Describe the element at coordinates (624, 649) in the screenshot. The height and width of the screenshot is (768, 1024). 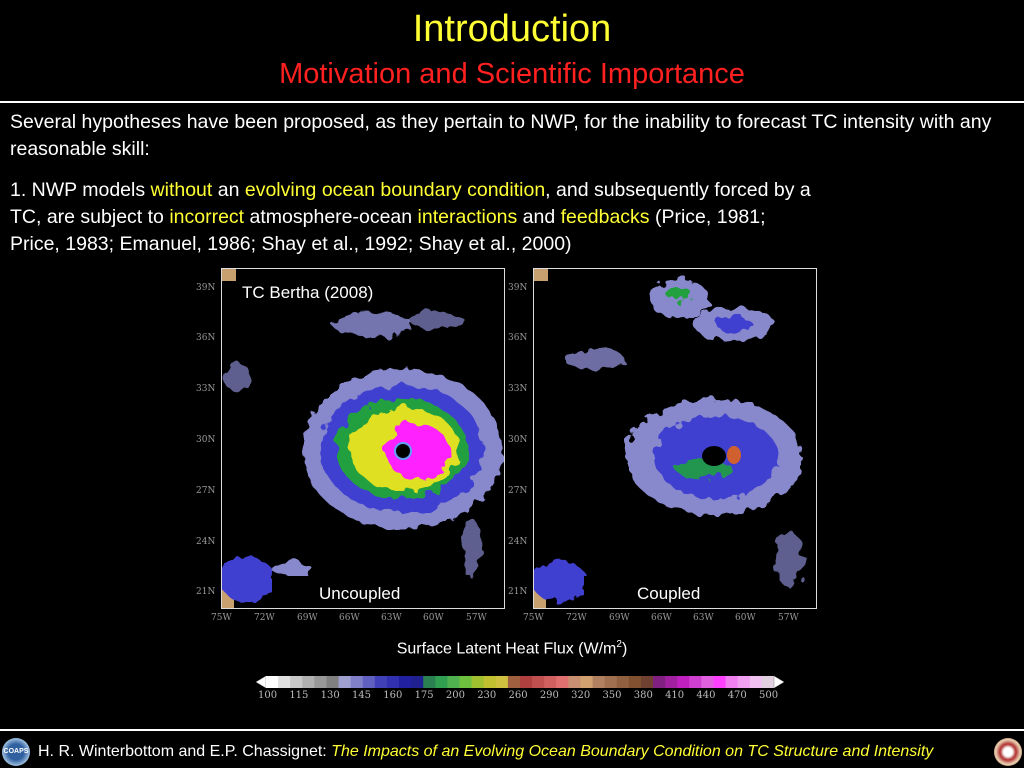
I see `caption-text-end: )` at that location.